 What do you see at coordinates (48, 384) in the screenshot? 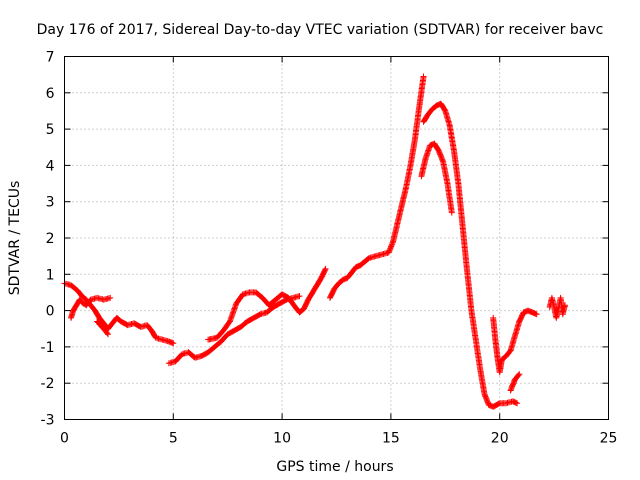
I see `y-tick-label: -2` at bounding box center [48, 384].